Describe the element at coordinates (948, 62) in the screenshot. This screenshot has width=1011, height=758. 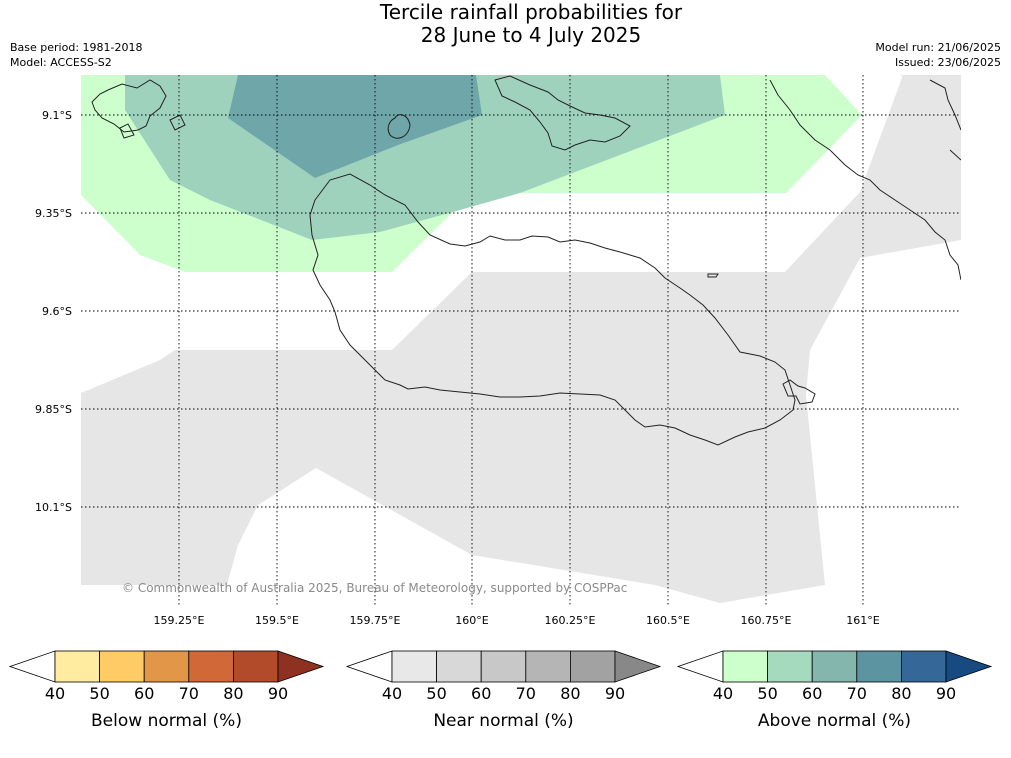
I see `issued-label: Issued: 23/06/2025` at that location.